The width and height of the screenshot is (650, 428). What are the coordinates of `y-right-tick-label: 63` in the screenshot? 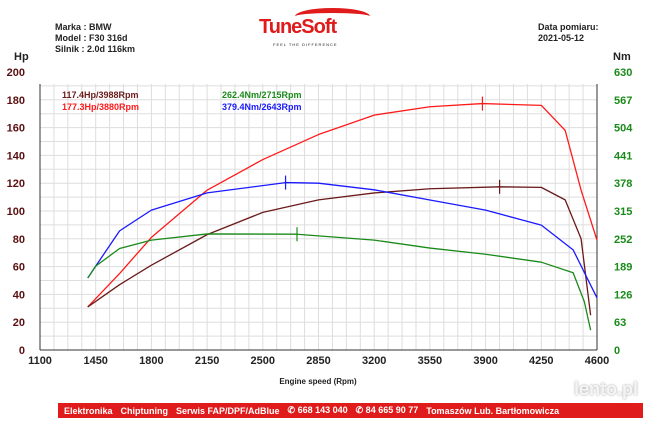 It's located at (620, 323).